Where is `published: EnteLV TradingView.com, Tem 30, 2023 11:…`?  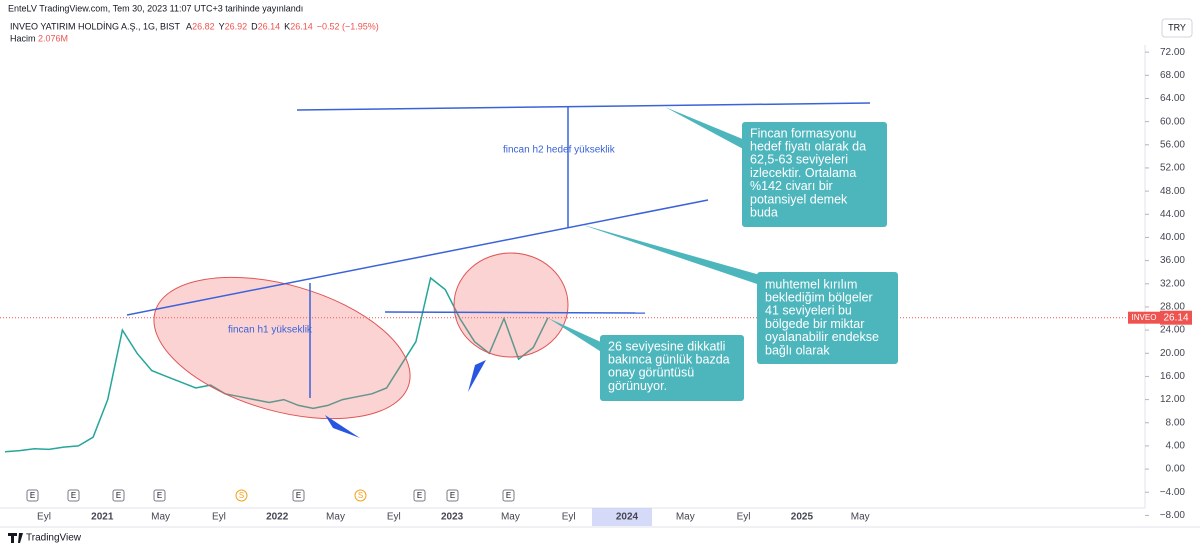 published: EnteLV TradingView.com, Tem 30, 2023 11:… is located at coordinates (155, 8).